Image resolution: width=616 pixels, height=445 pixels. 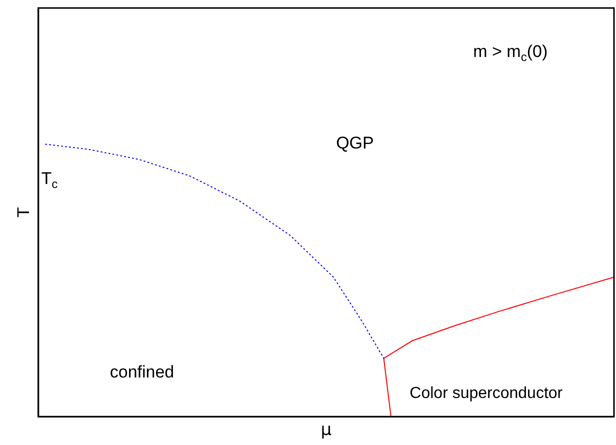 I want to click on annotation: T$_{c}$, so click(x=49, y=179).